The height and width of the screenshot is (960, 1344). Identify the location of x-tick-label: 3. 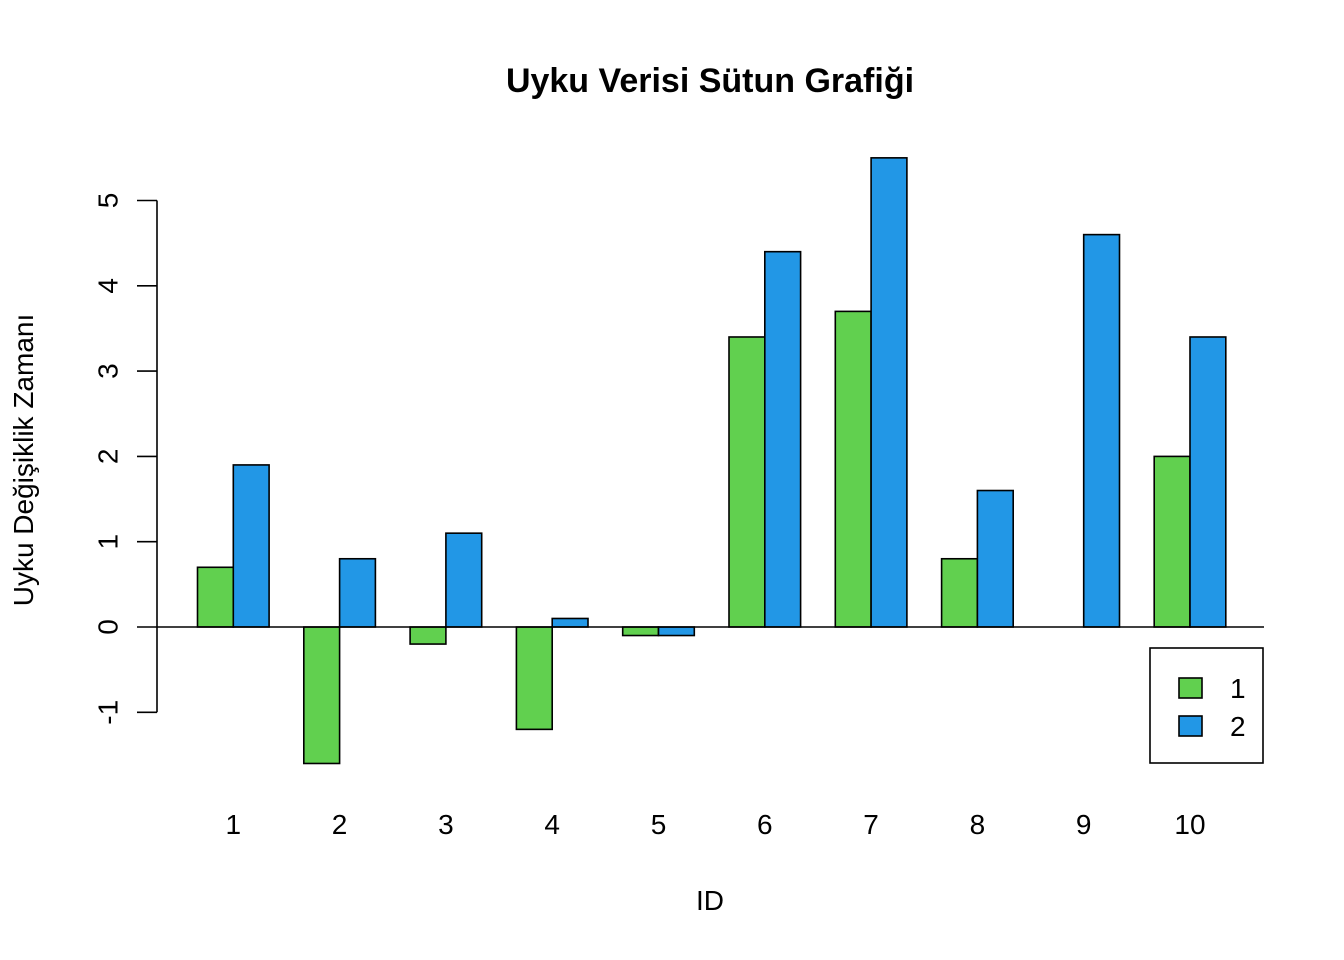
(446, 824).